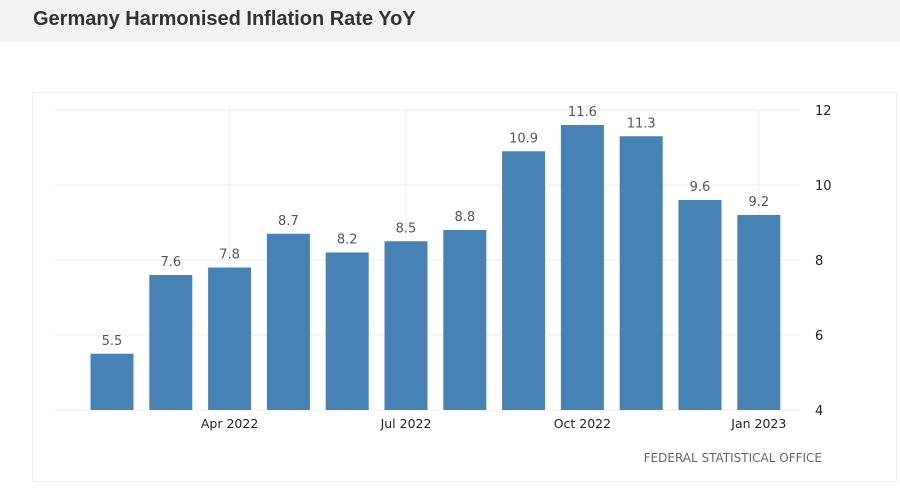 The image size is (900, 502). I want to click on y-tick-label: 6, so click(819, 336).